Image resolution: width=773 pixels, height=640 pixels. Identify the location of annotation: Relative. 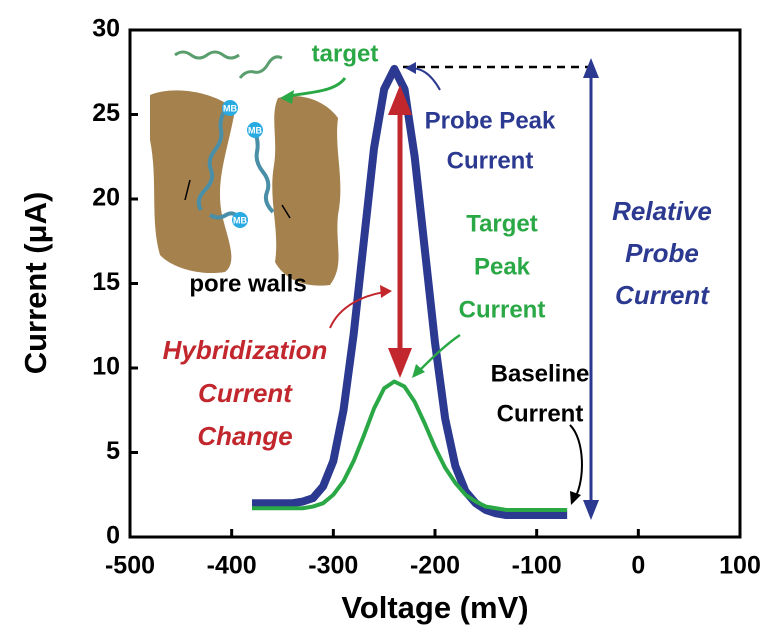
(662, 211).